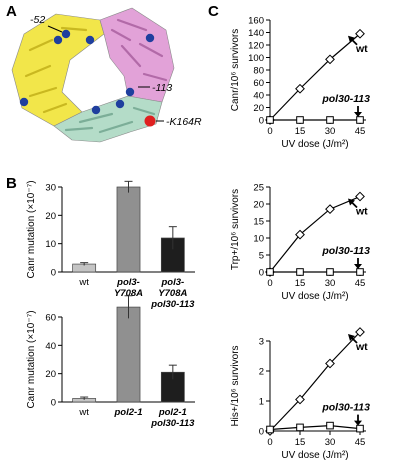 The image size is (400, 471). Describe the element at coordinates (37, 20) in the screenshot. I see `label-52: -52` at that location.